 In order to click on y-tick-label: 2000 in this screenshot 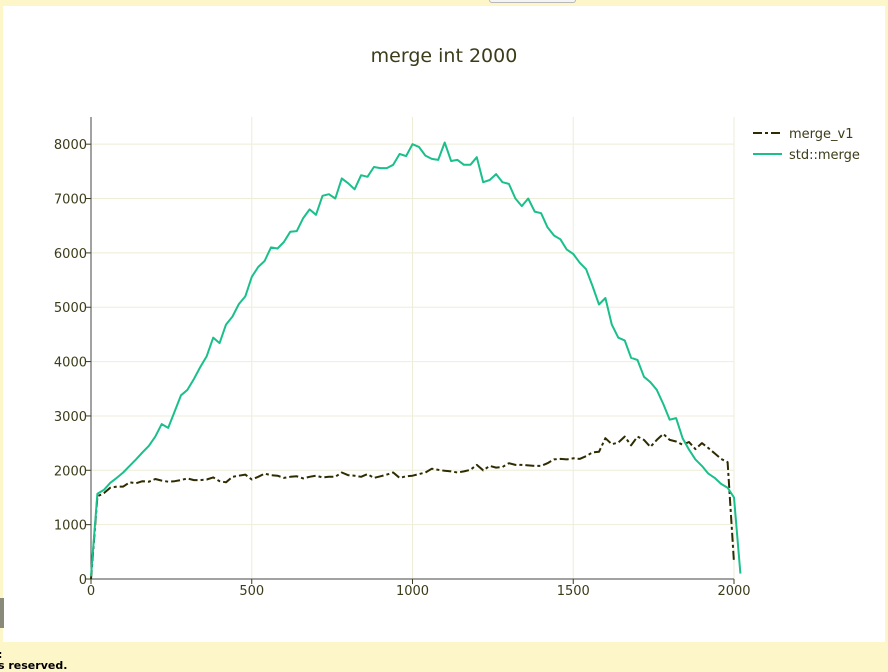, I will do `click(70, 471)`.